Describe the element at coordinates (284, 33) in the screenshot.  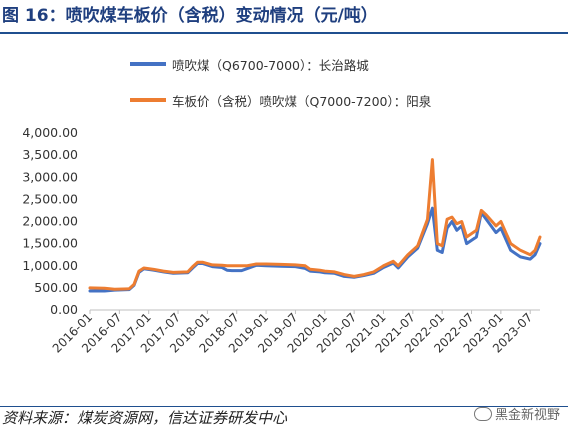
I see `title-divider` at that location.